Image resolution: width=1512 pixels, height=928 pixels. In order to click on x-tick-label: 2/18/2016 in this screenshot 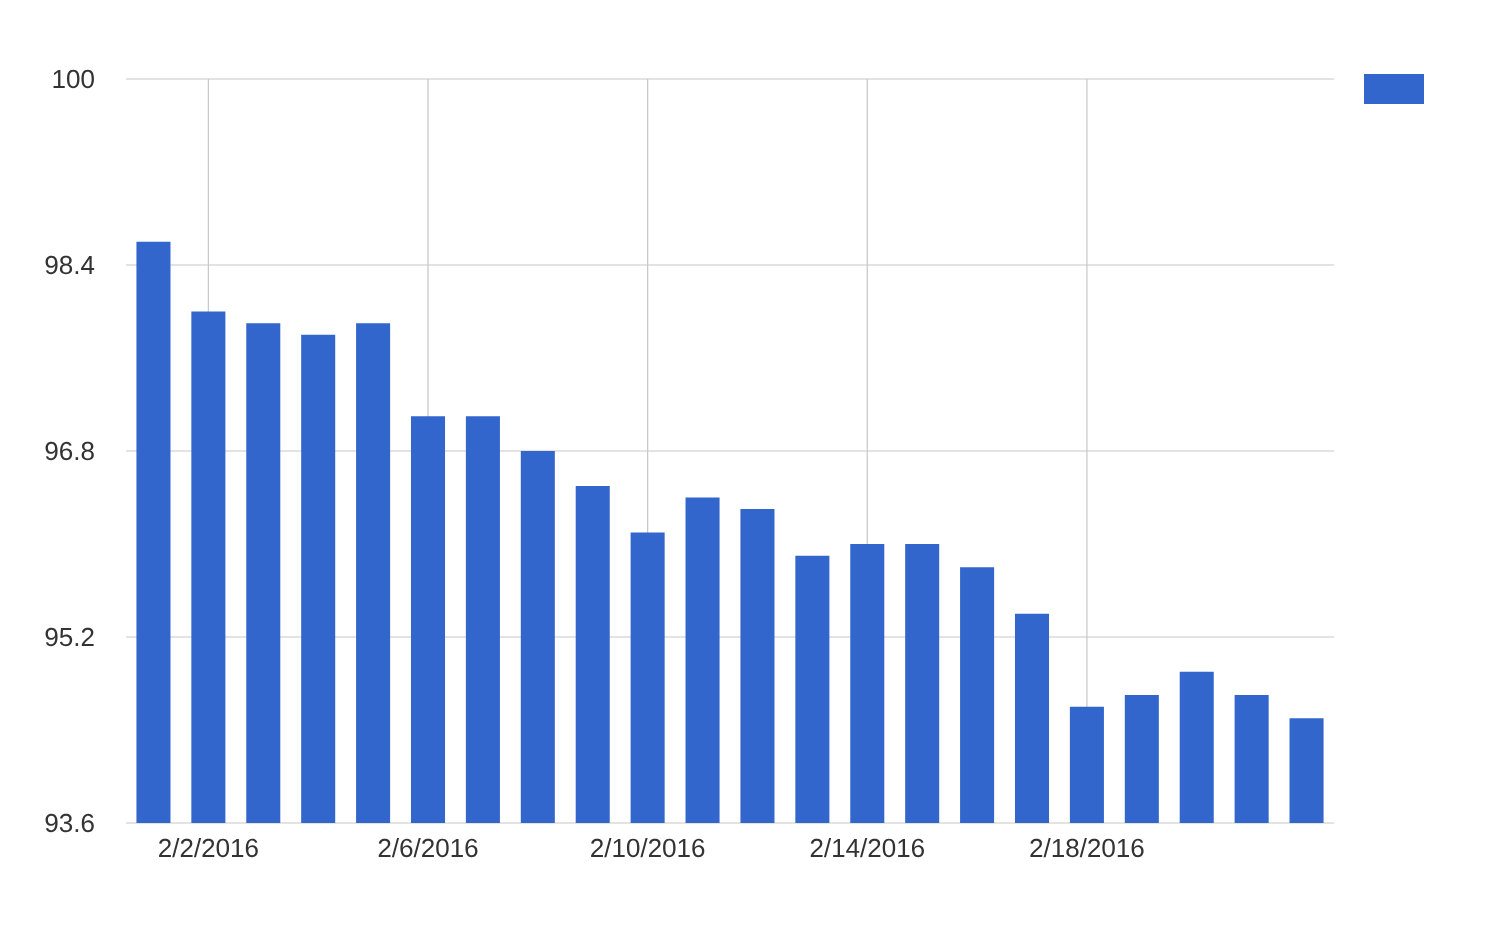, I will do `click(1087, 848)`.